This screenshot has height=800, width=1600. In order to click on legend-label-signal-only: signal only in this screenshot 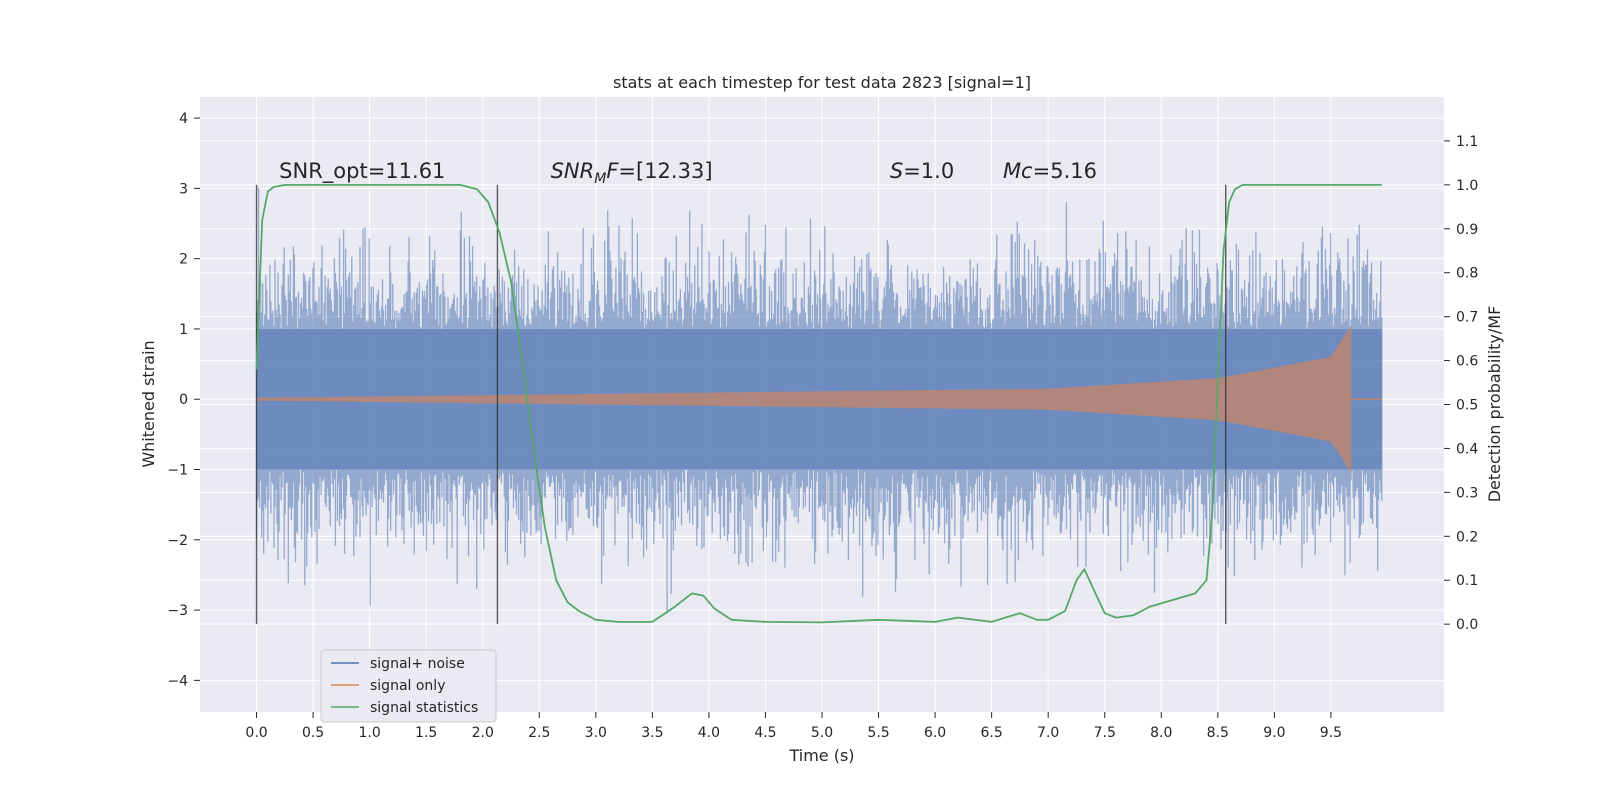, I will do `click(407, 686)`.